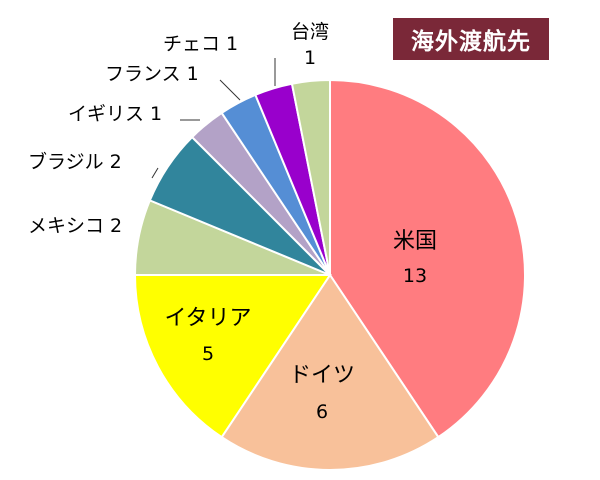 The width and height of the screenshot is (600, 480). What do you see at coordinates (106, 114) in the screenshot?
I see `slice-label-text: イギリス` at bounding box center [106, 114].